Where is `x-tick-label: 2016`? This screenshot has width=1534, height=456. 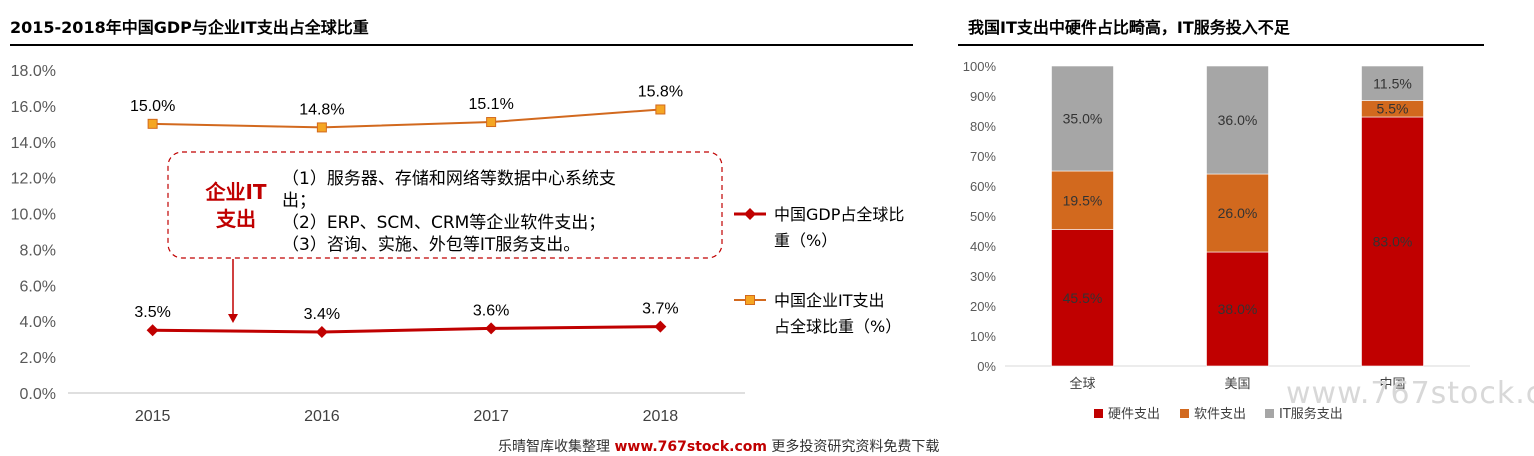
x-tick-label: 2016 is located at coordinates (322, 416).